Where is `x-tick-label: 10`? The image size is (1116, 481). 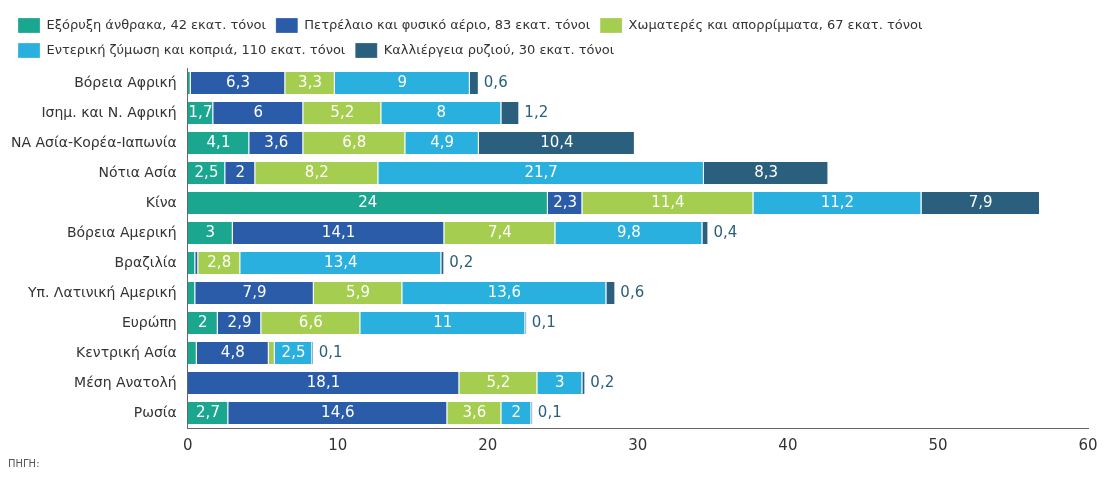
x-tick-label: 10 is located at coordinates (338, 444).